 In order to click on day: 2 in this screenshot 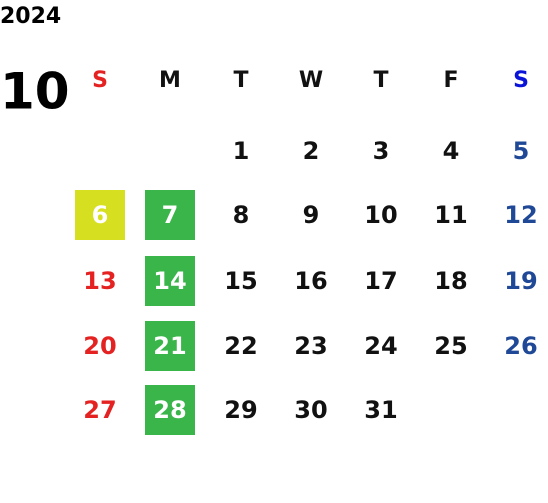, I will do `click(311, 151)`.